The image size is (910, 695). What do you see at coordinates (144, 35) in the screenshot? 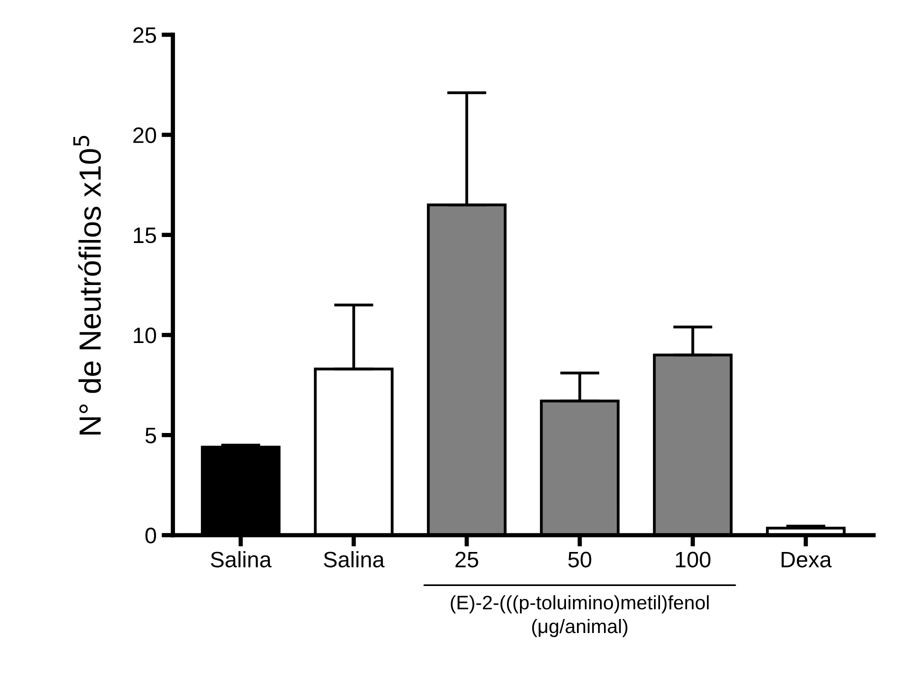
I see `y-tick-label: 25` at bounding box center [144, 35].